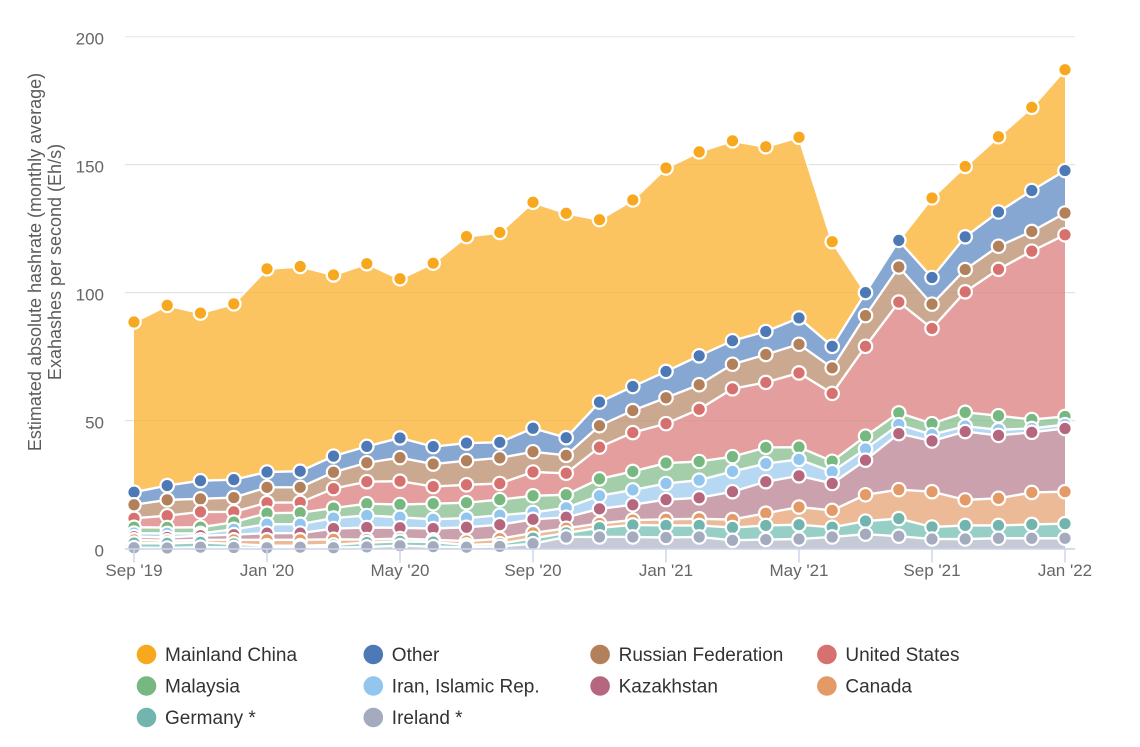 The image size is (1140, 747). Describe the element at coordinates (701, 655) in the screenshot. I see `svg-text: Russian Federation` at that location.